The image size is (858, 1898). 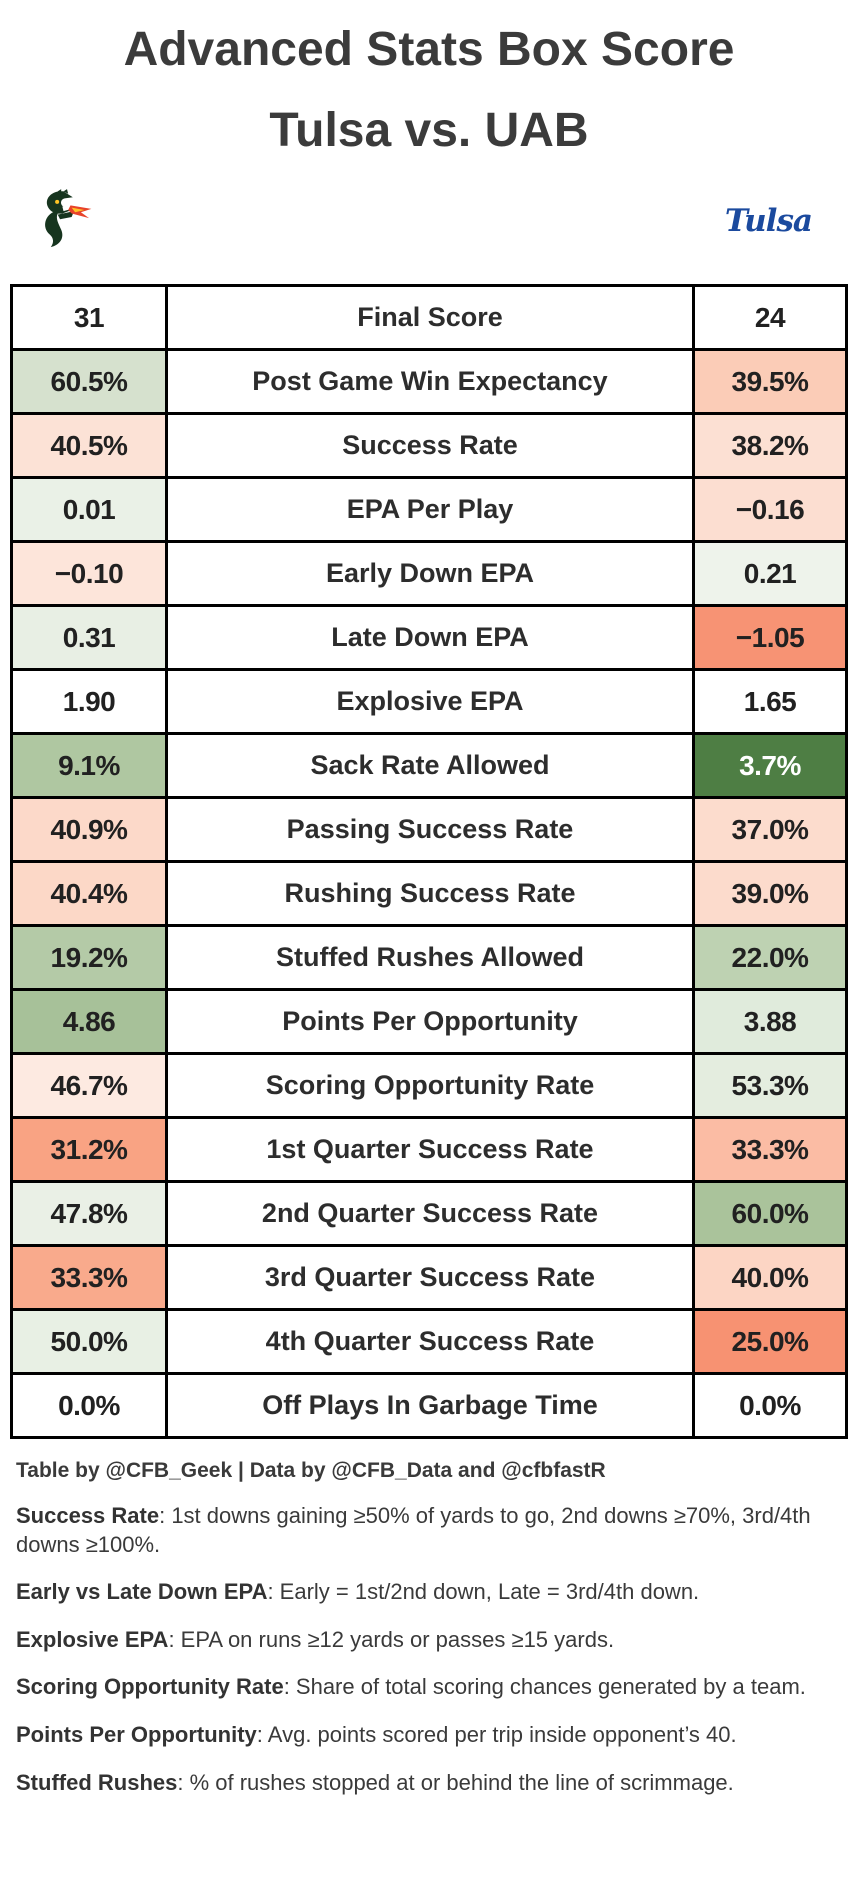 I want to click on uab-value-cell: 0.31, so click(x=90, y=637).